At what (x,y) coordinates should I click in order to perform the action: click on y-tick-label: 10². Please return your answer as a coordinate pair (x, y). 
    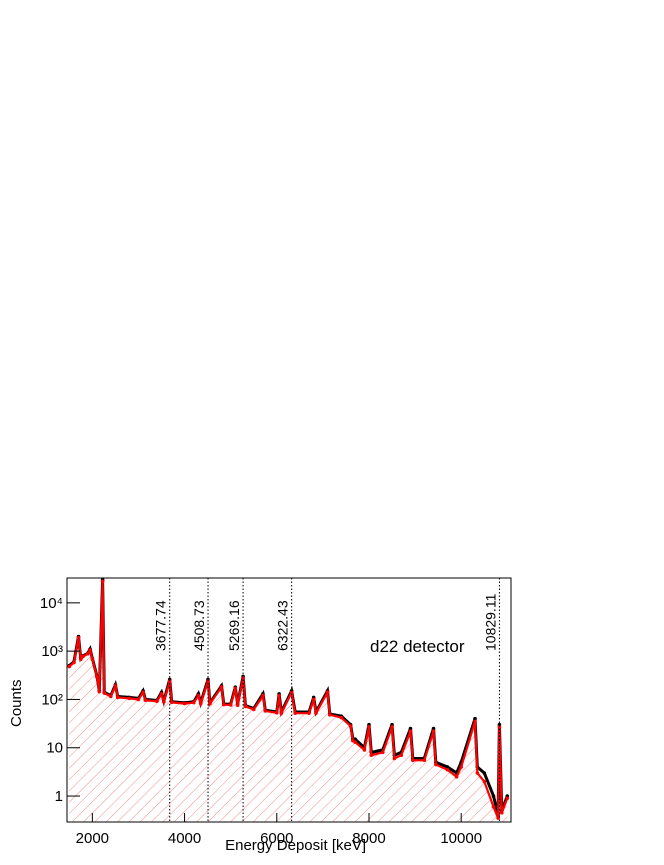
    Looking at the image, I should click on (52, 699).